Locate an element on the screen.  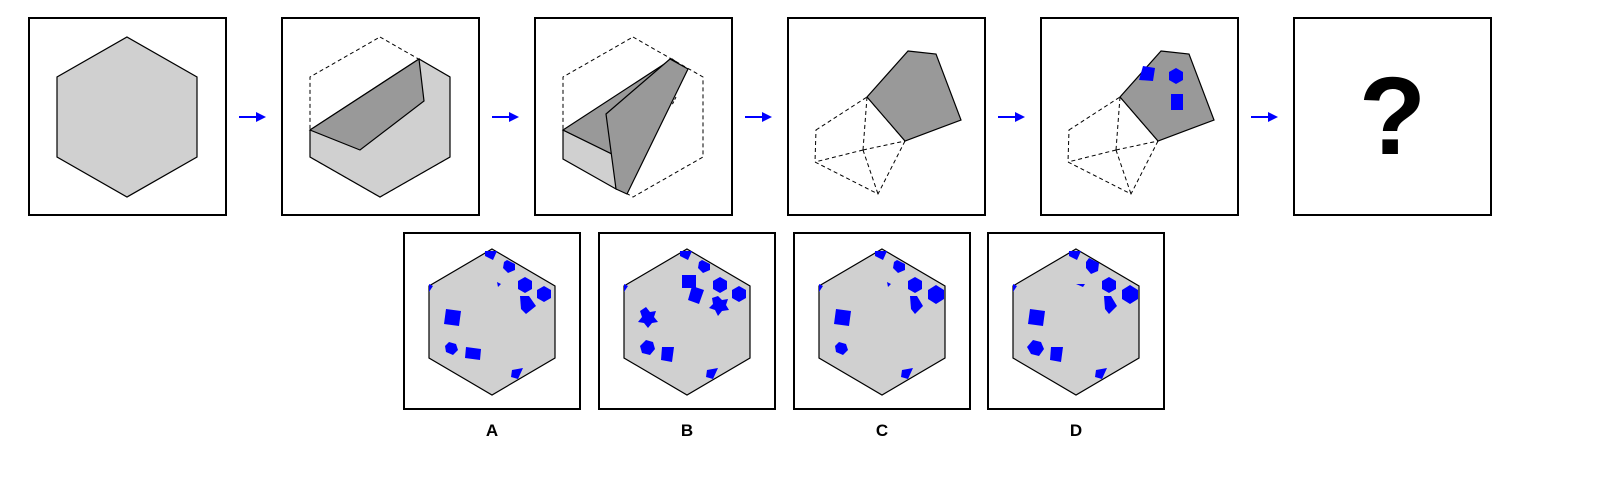
square-hole is located at coordinates (1147, 73).